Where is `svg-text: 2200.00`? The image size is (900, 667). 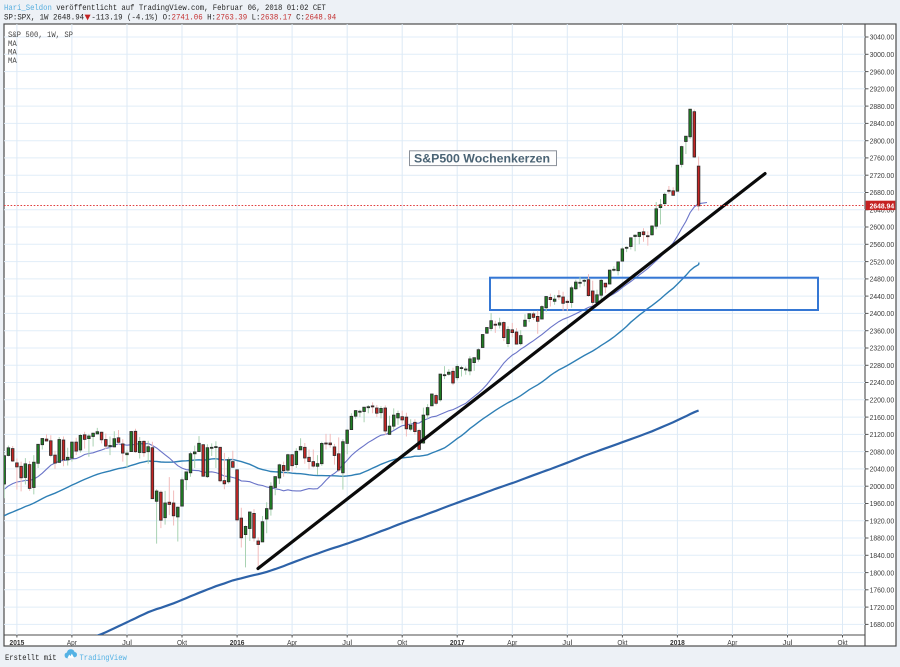 svg-text: 2200.00 is located at coordinates (882, 400).